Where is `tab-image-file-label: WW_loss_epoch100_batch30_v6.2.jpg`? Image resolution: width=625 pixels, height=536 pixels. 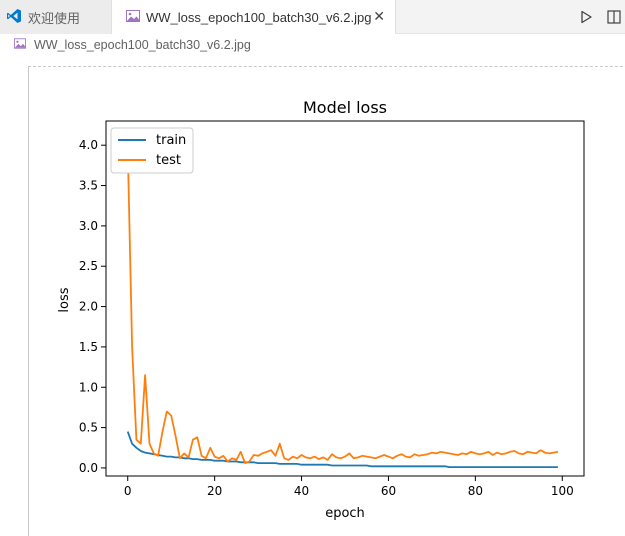 tab-image-file-label: WW_loss_epoch100_batch30_v6.2.jpg is located at coordinates (259, 17).